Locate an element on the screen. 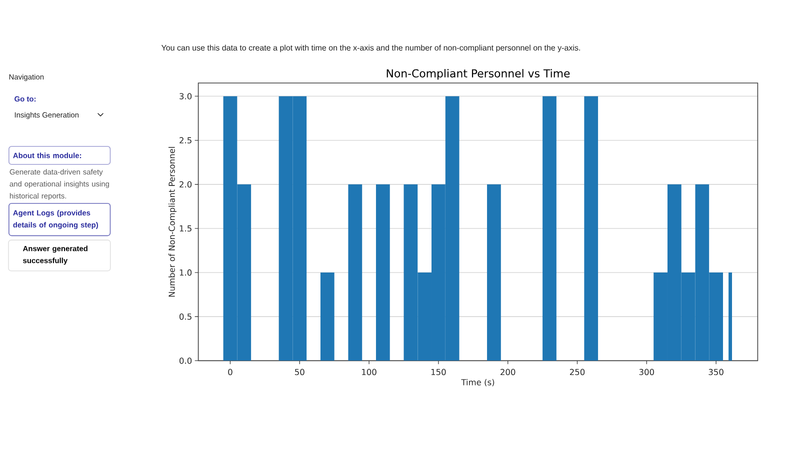 This screenshot has height=450, width=800. y-tick-label: 3.0 is located at coordinates (186, 96).